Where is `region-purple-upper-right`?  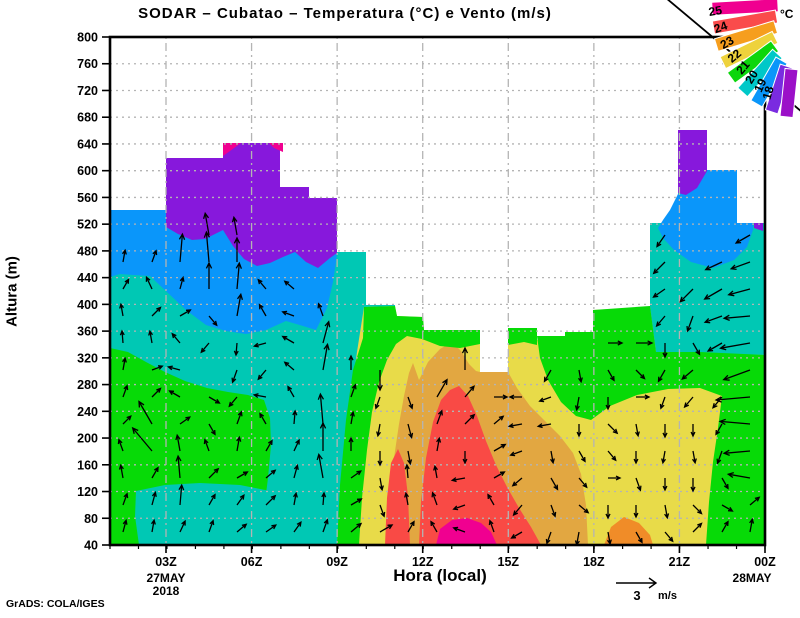 region-purple-upper-right is located at coordinates (692, 162).